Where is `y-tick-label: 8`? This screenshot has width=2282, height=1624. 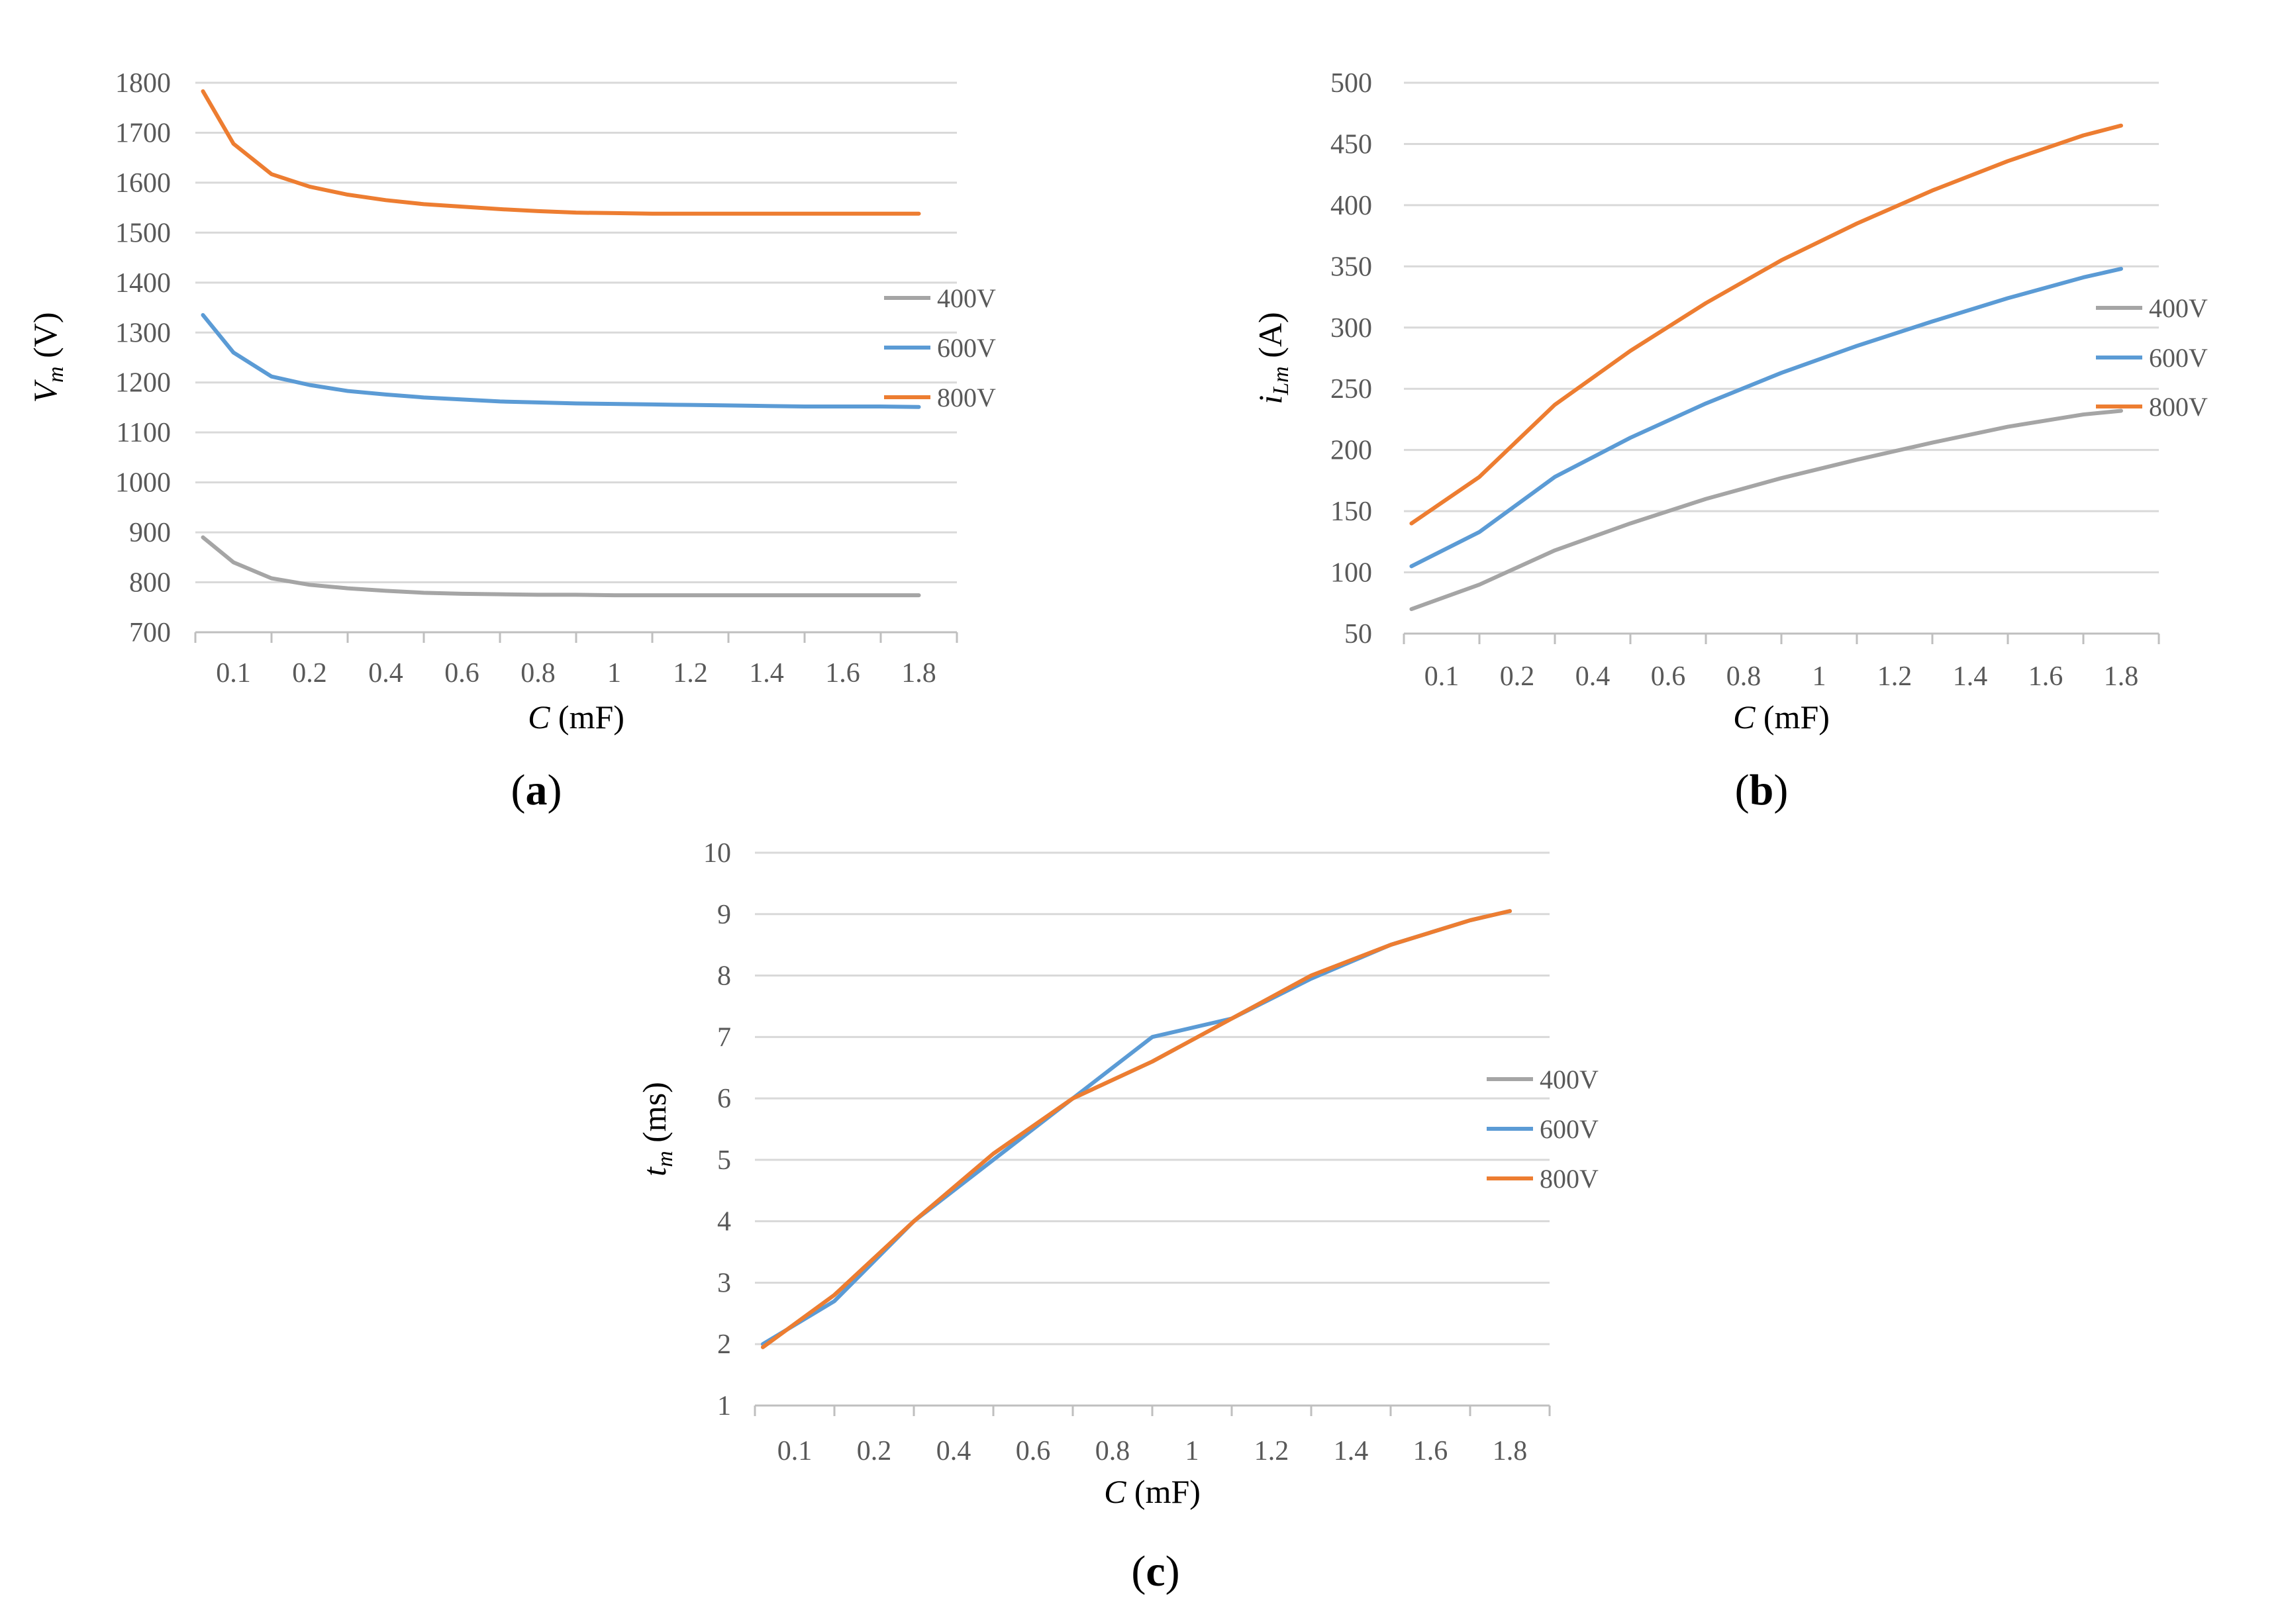 y-tick-label: 8 is located at coordinates (724, 976).